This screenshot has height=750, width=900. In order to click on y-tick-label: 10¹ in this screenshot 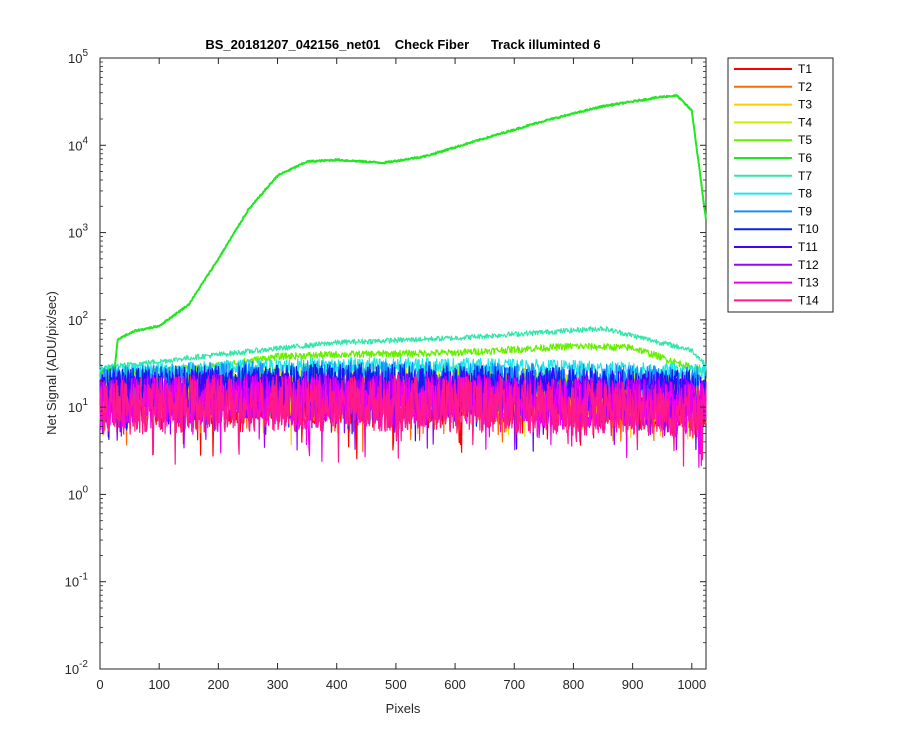, I will do `click(78, 406)`.